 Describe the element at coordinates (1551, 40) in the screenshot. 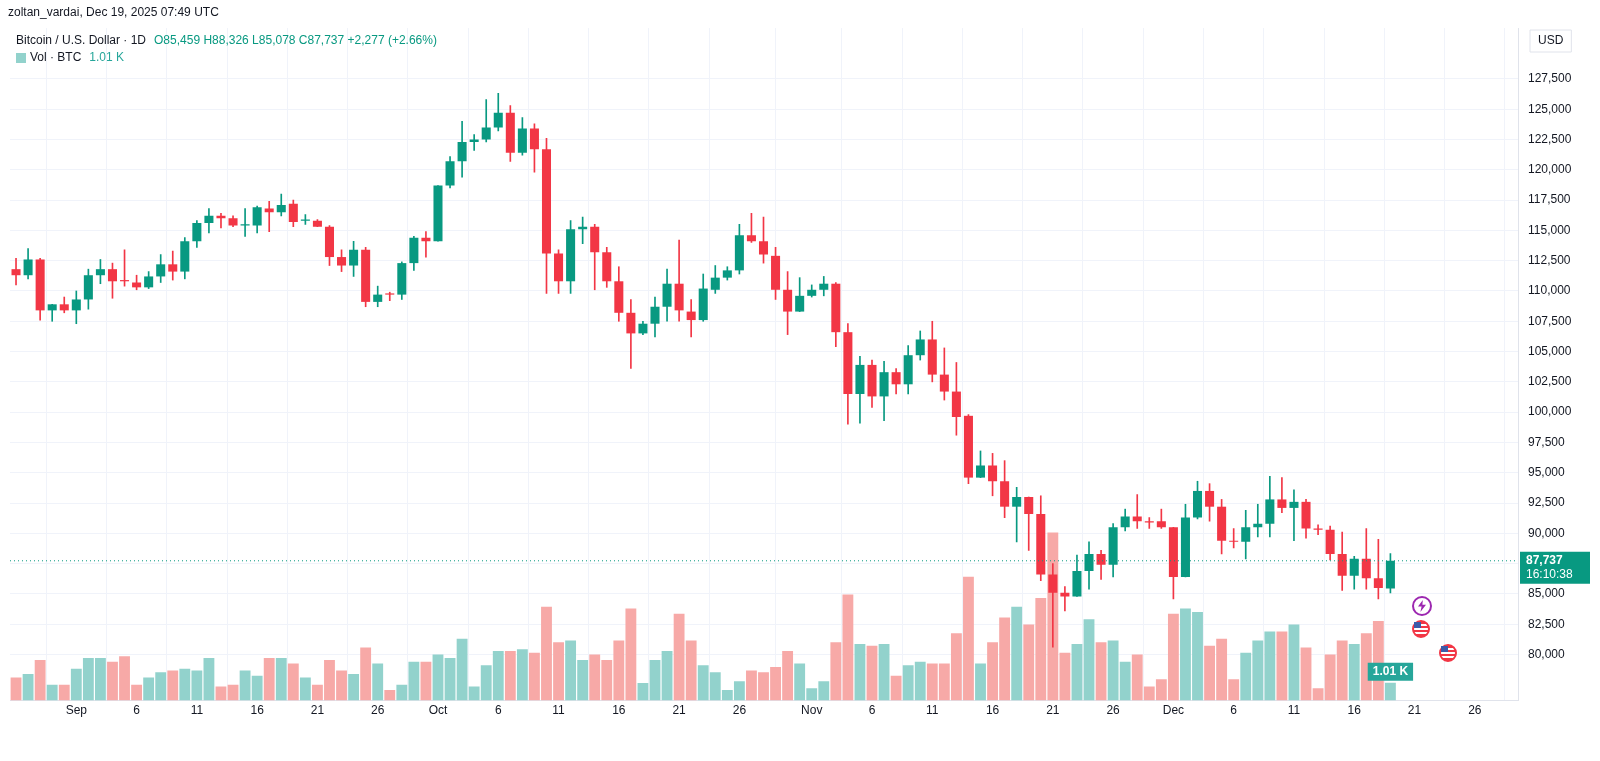

I see `y-axis-title: USD` at that location.